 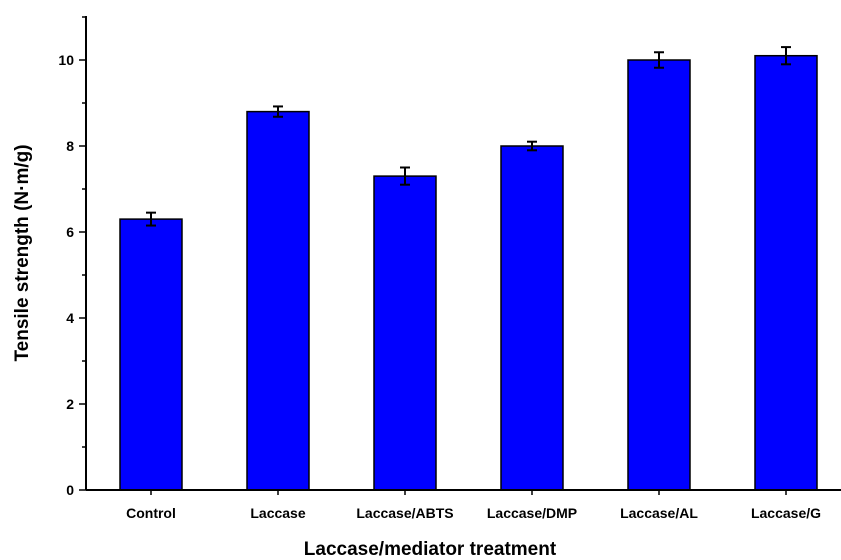 What do you see at coordinates (659, 275) in the screenshot?
I see `bar-laccase-al` at bounding box center [659, 275].